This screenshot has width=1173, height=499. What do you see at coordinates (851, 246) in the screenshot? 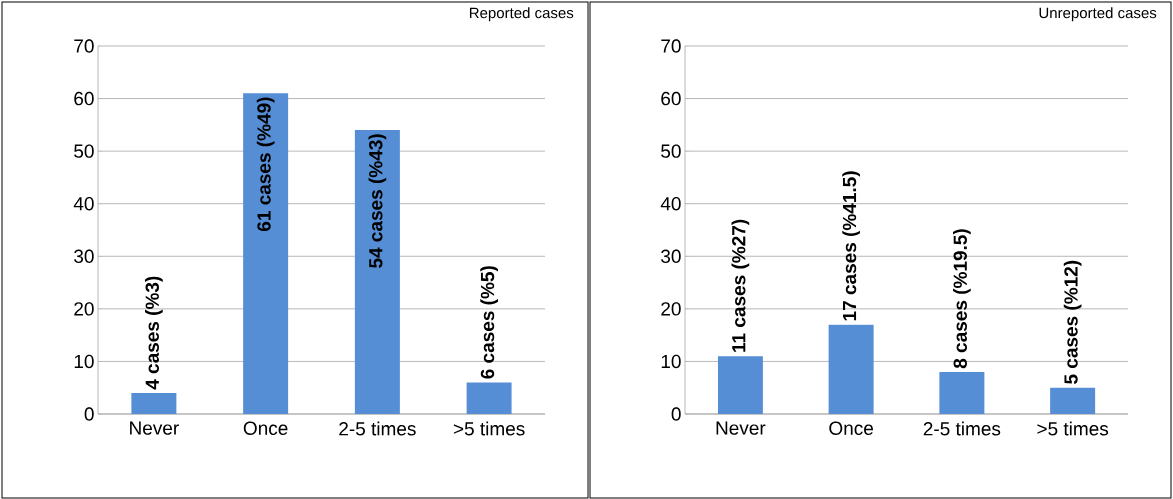
I see `data-label: 17 cases (%41.5)` at bounding box center [851, 246].